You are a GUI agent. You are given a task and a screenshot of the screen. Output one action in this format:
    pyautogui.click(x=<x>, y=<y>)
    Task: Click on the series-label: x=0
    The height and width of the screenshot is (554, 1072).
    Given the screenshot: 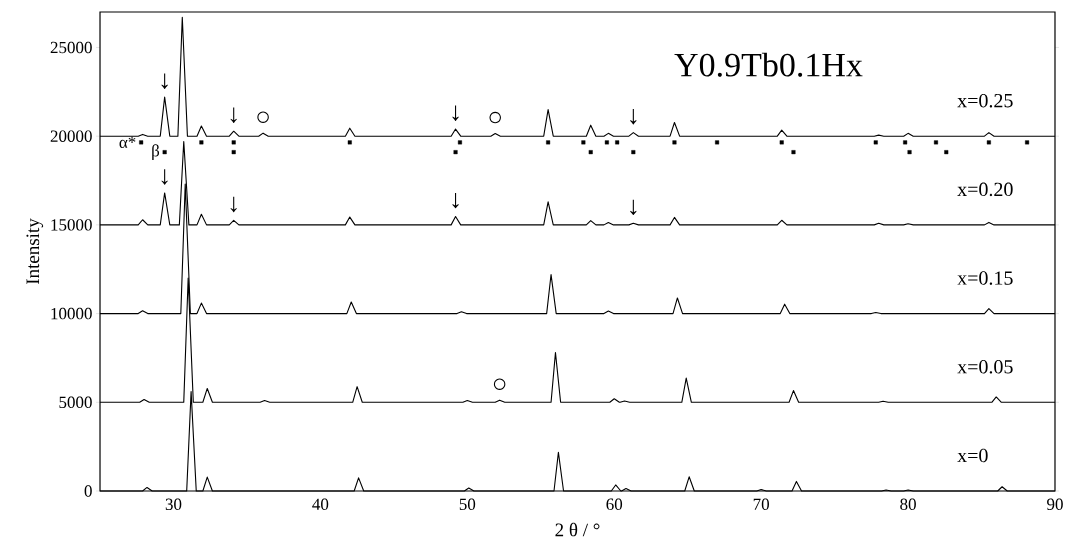 What is the action you would take?
    pyautogui.click(x=972, y=455)
    